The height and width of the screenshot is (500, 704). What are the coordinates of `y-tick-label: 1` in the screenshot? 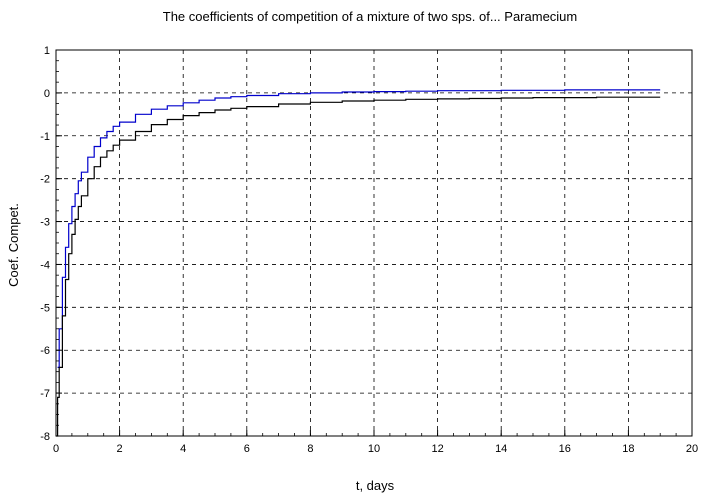 It's located at (47, 51).